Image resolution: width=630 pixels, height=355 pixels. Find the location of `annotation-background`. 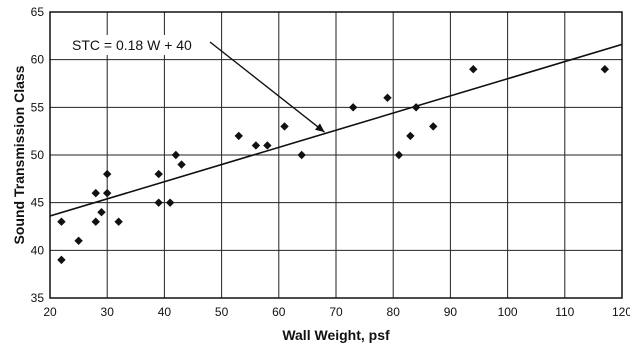

annotation-background is located at coordinates (140, 45).